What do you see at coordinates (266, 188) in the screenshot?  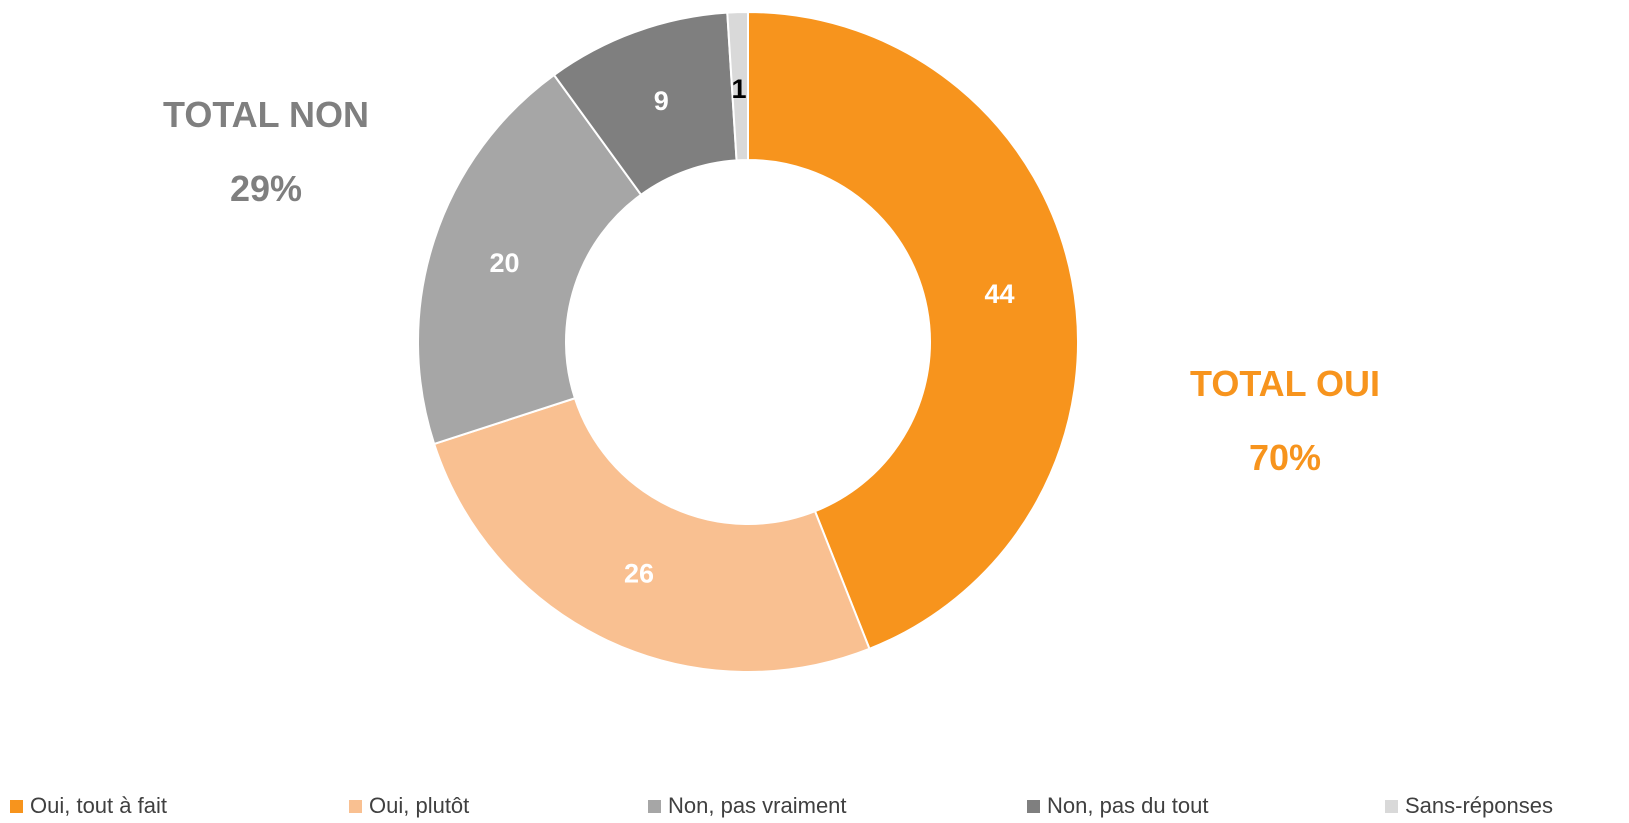 I see `total-non-value: 29%` at bounding box center [266, 188].